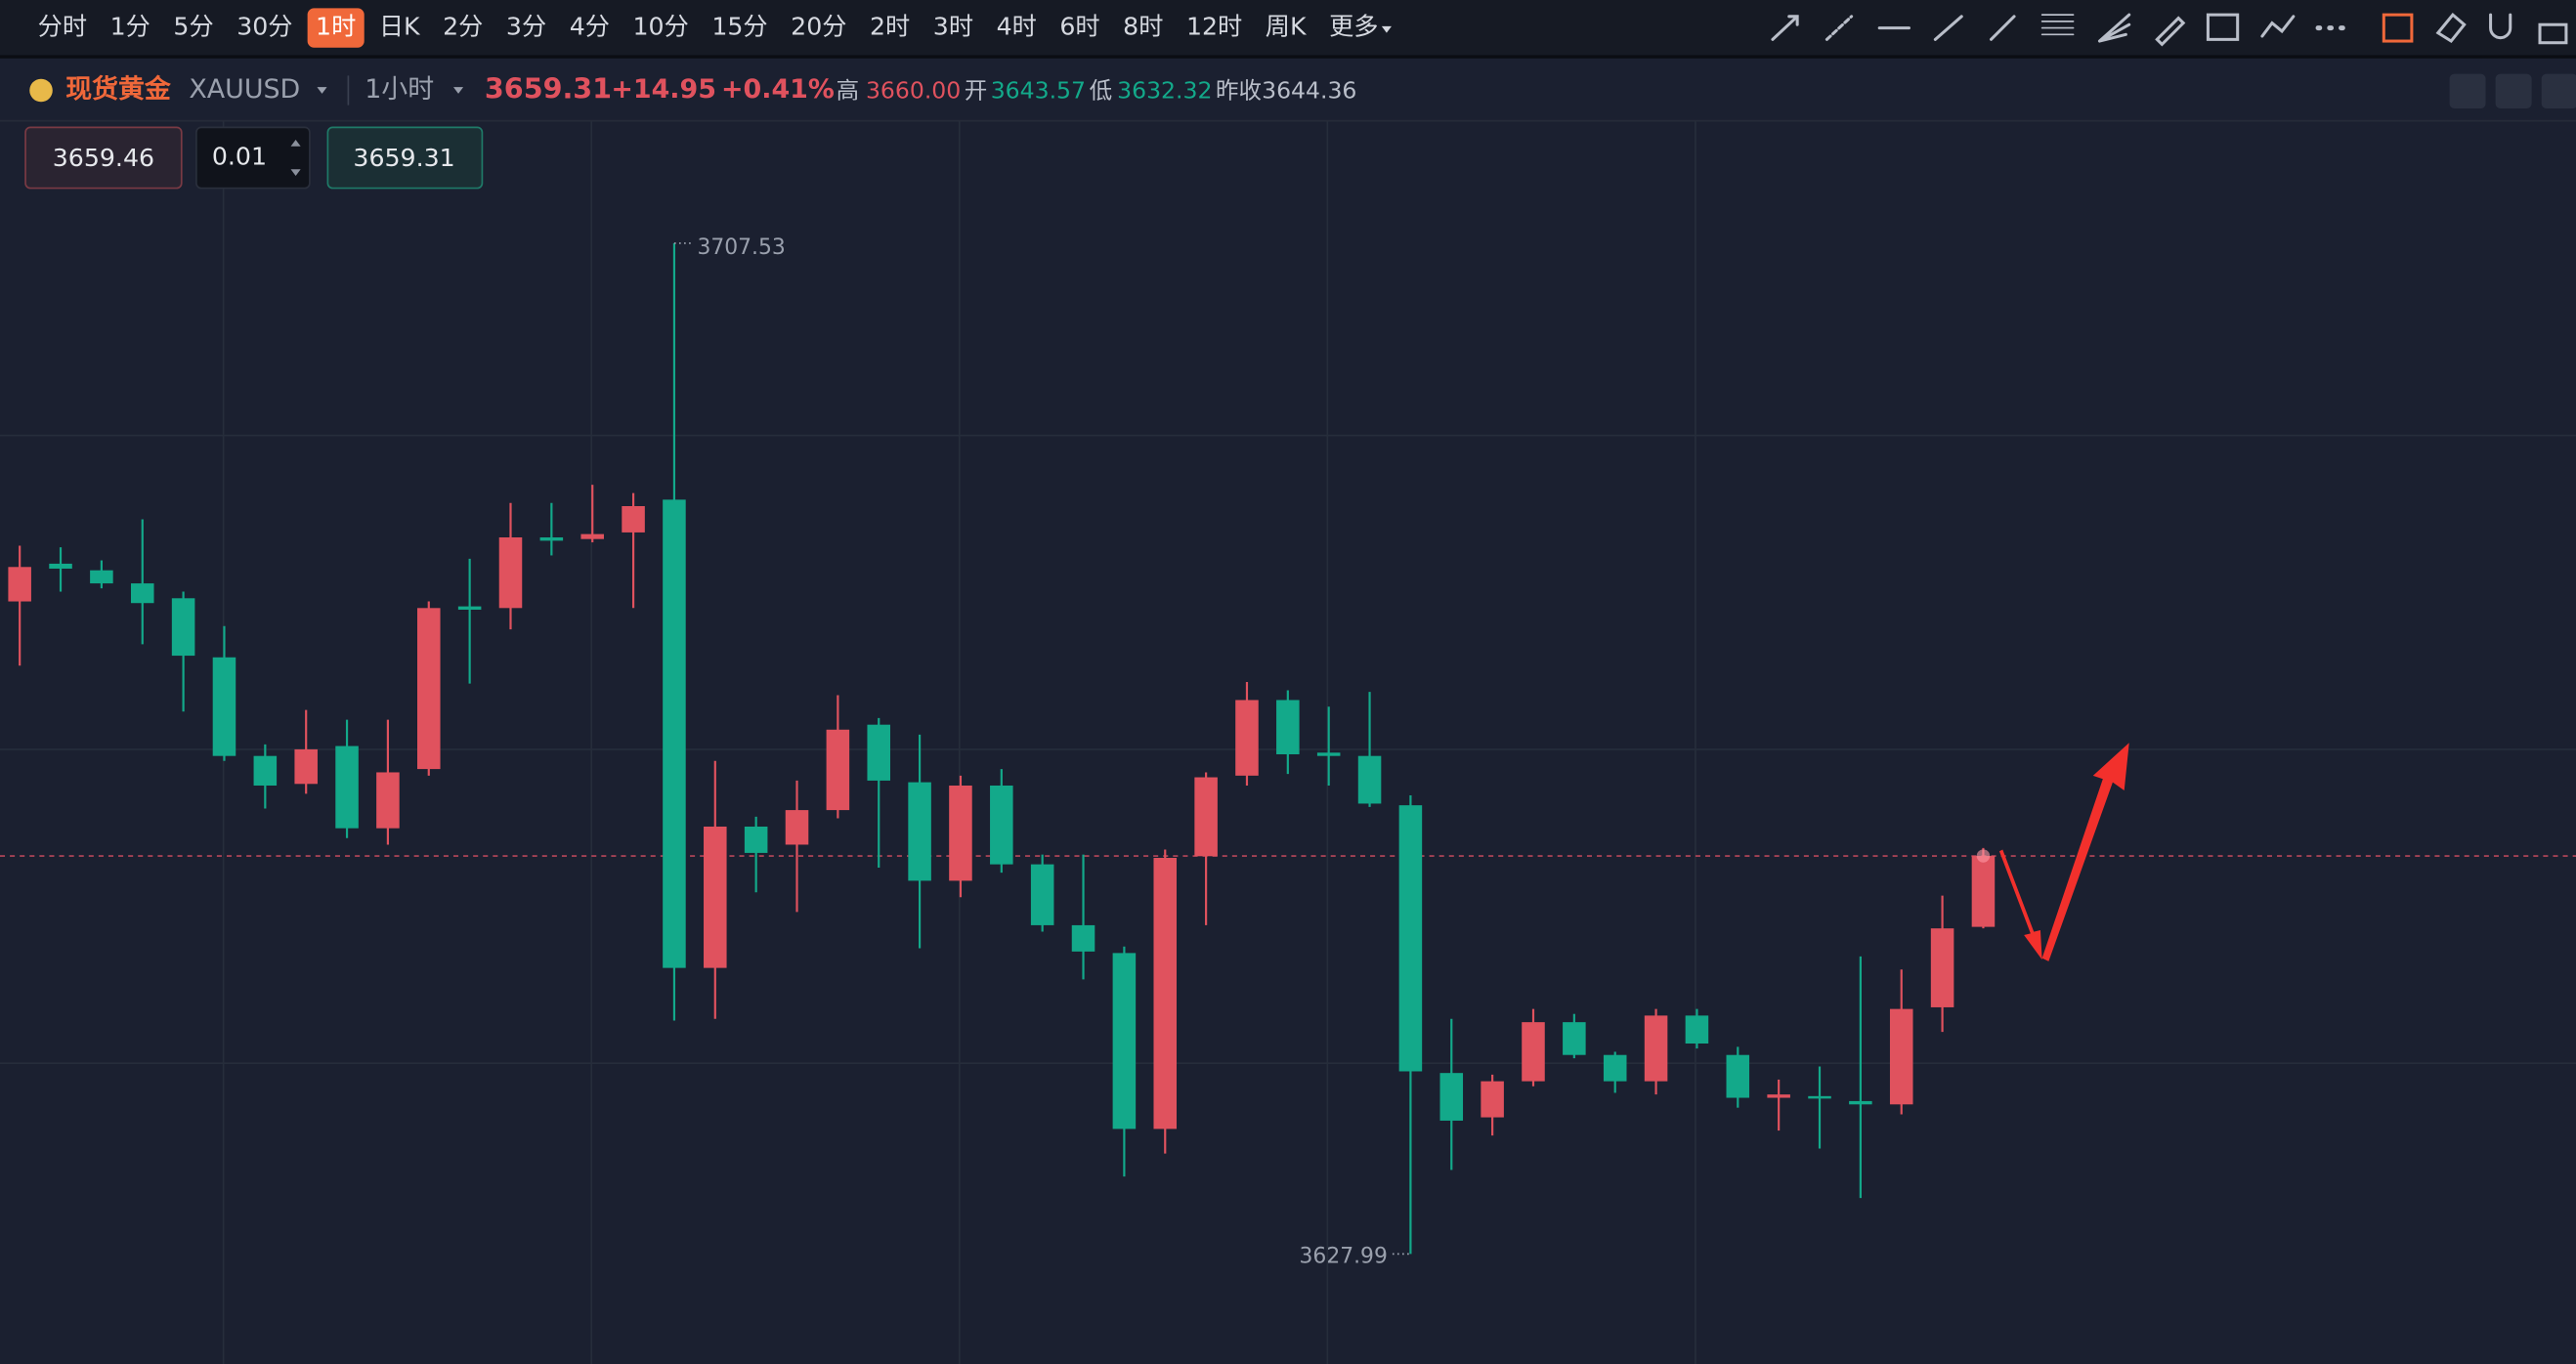 The image size is (2576, 1364). Describe the element at coordinates (664, 89) in the screenshot. I see `change: +14.95` at that location.